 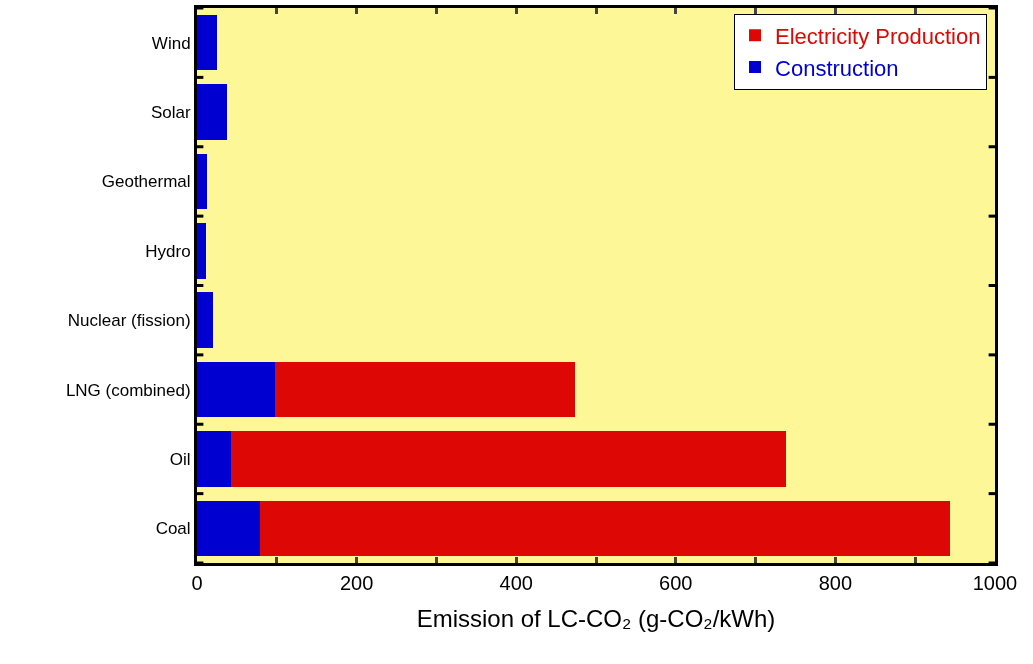 What do you see at coordinates (835, 583) in the screenshot?
I see `x-tick-label: 800` at bounding box center [835, 583].